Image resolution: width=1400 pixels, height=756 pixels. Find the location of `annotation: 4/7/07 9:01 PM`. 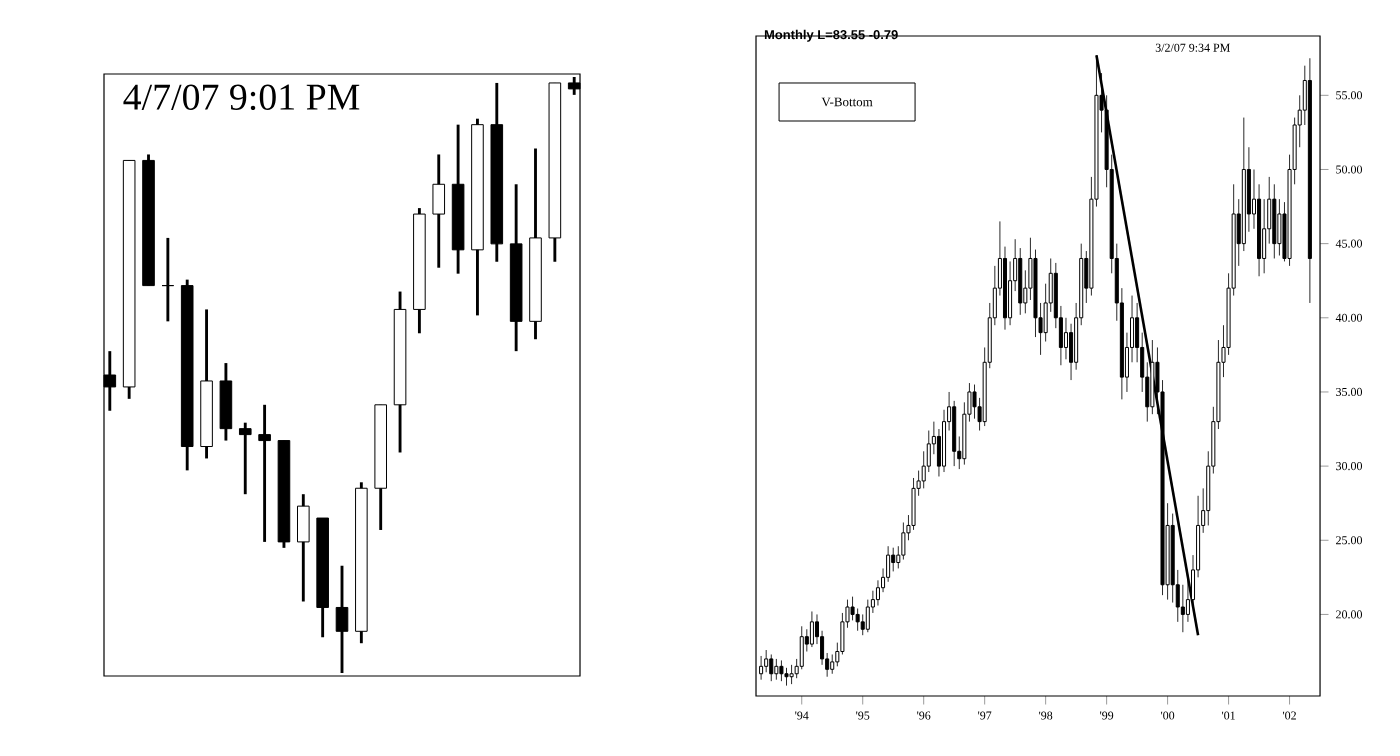

annotation: 4/7/07 9:01 PM is located at coordinates (241, 97).